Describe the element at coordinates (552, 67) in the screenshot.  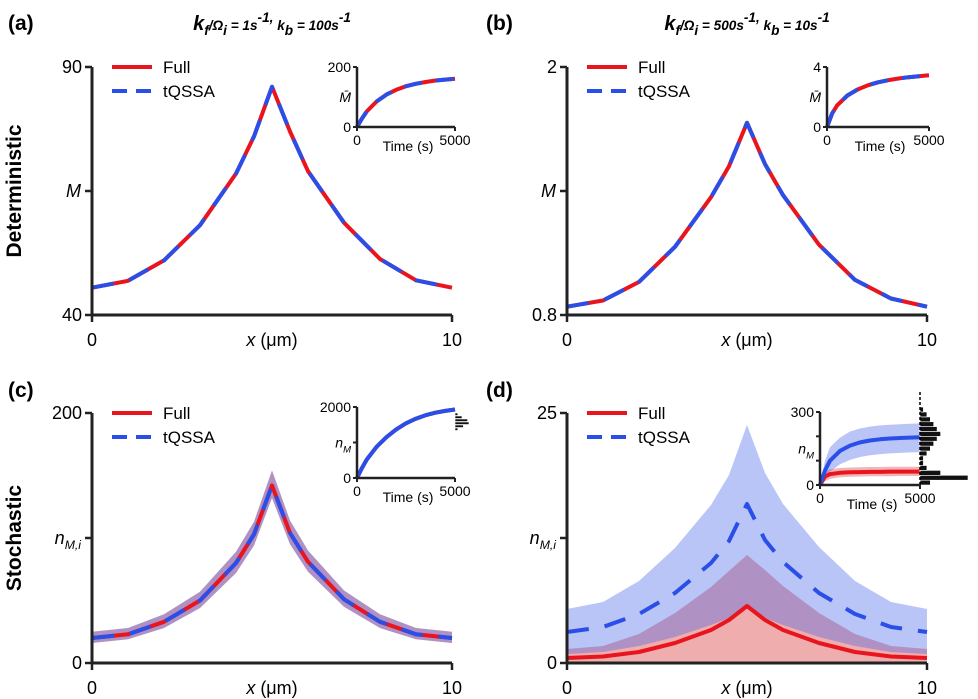
I see `y-tick-label: 2` at that location.